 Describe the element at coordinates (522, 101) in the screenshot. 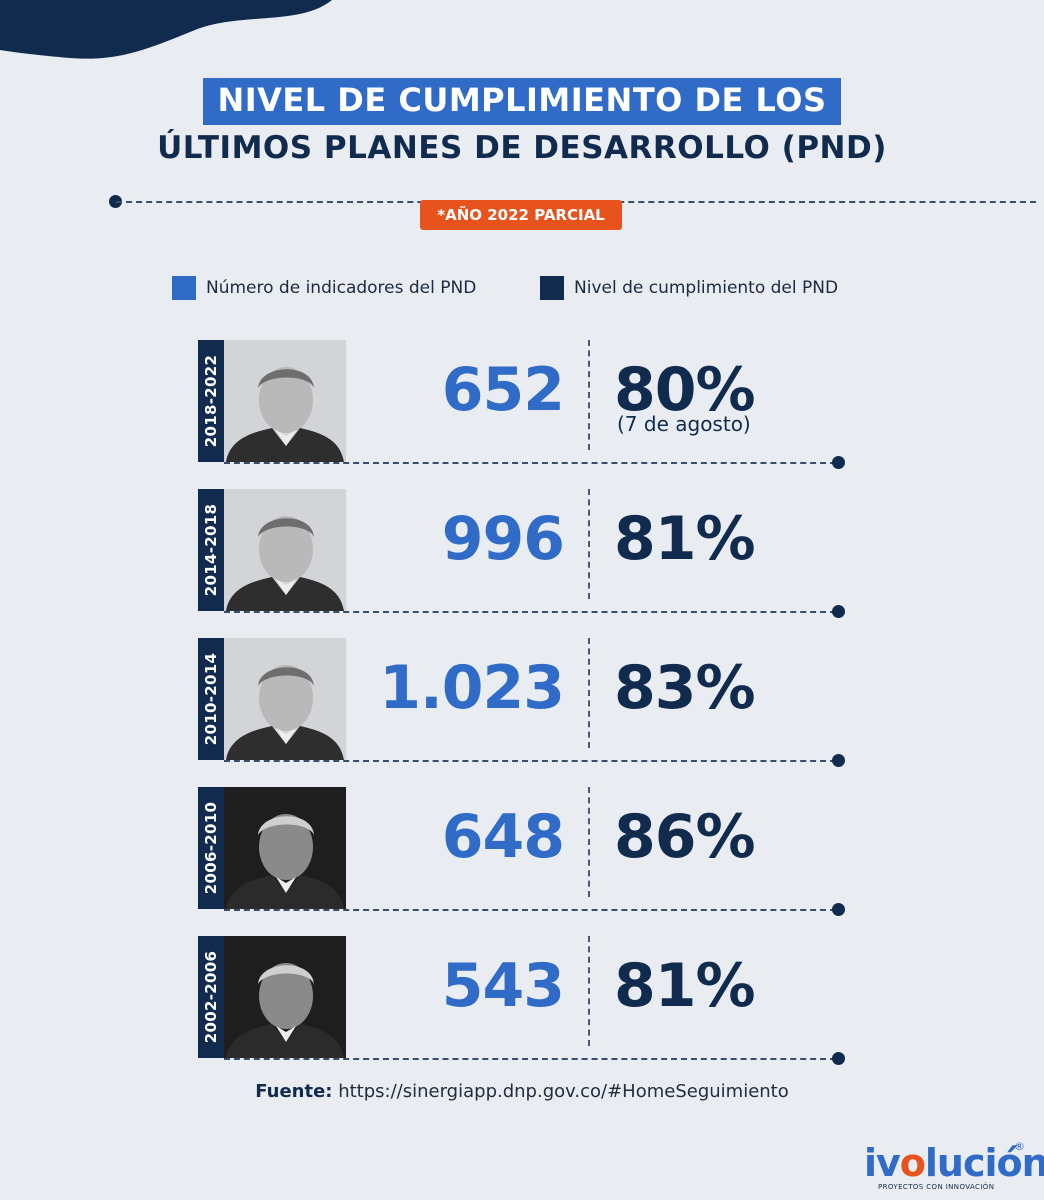

I see `title-line-1: NIVEL DE CUMPLIMIENTO DE LOS` at that location.